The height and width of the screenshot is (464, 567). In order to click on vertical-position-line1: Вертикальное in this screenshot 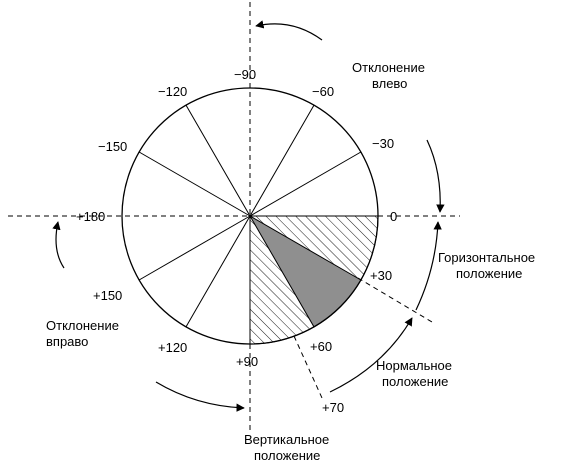, I will do `click(286, 439)`.